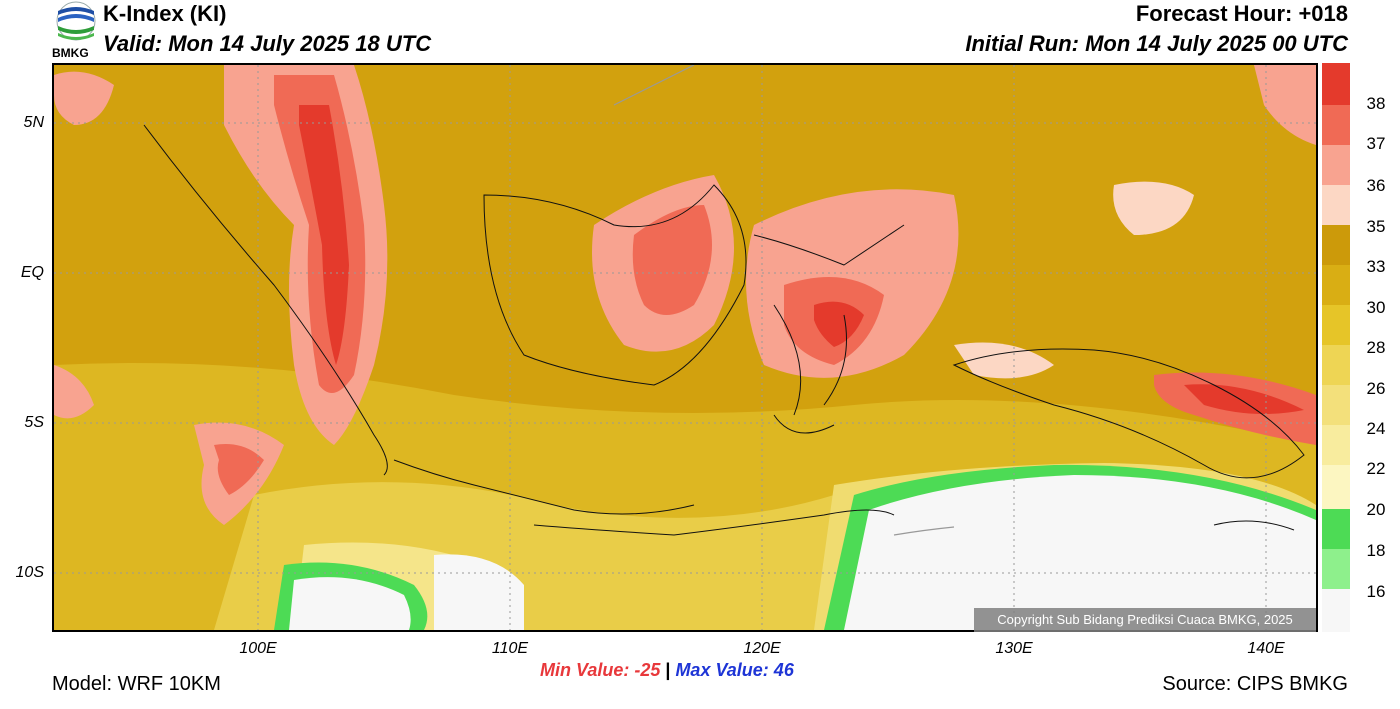 This screenshot has height=709, width=1400. I want to click on data-source: Source: CIPS BMKG, so click(1255, 684).